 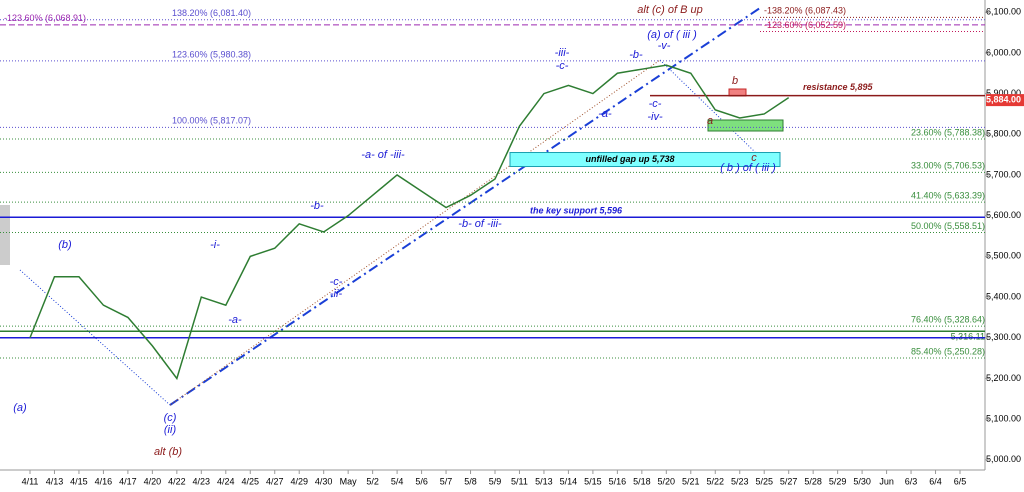 What do you see at coordinates (562, 53) in the screenshot?
I see `wave-label: -iii-` at bounding box center [562, 53].